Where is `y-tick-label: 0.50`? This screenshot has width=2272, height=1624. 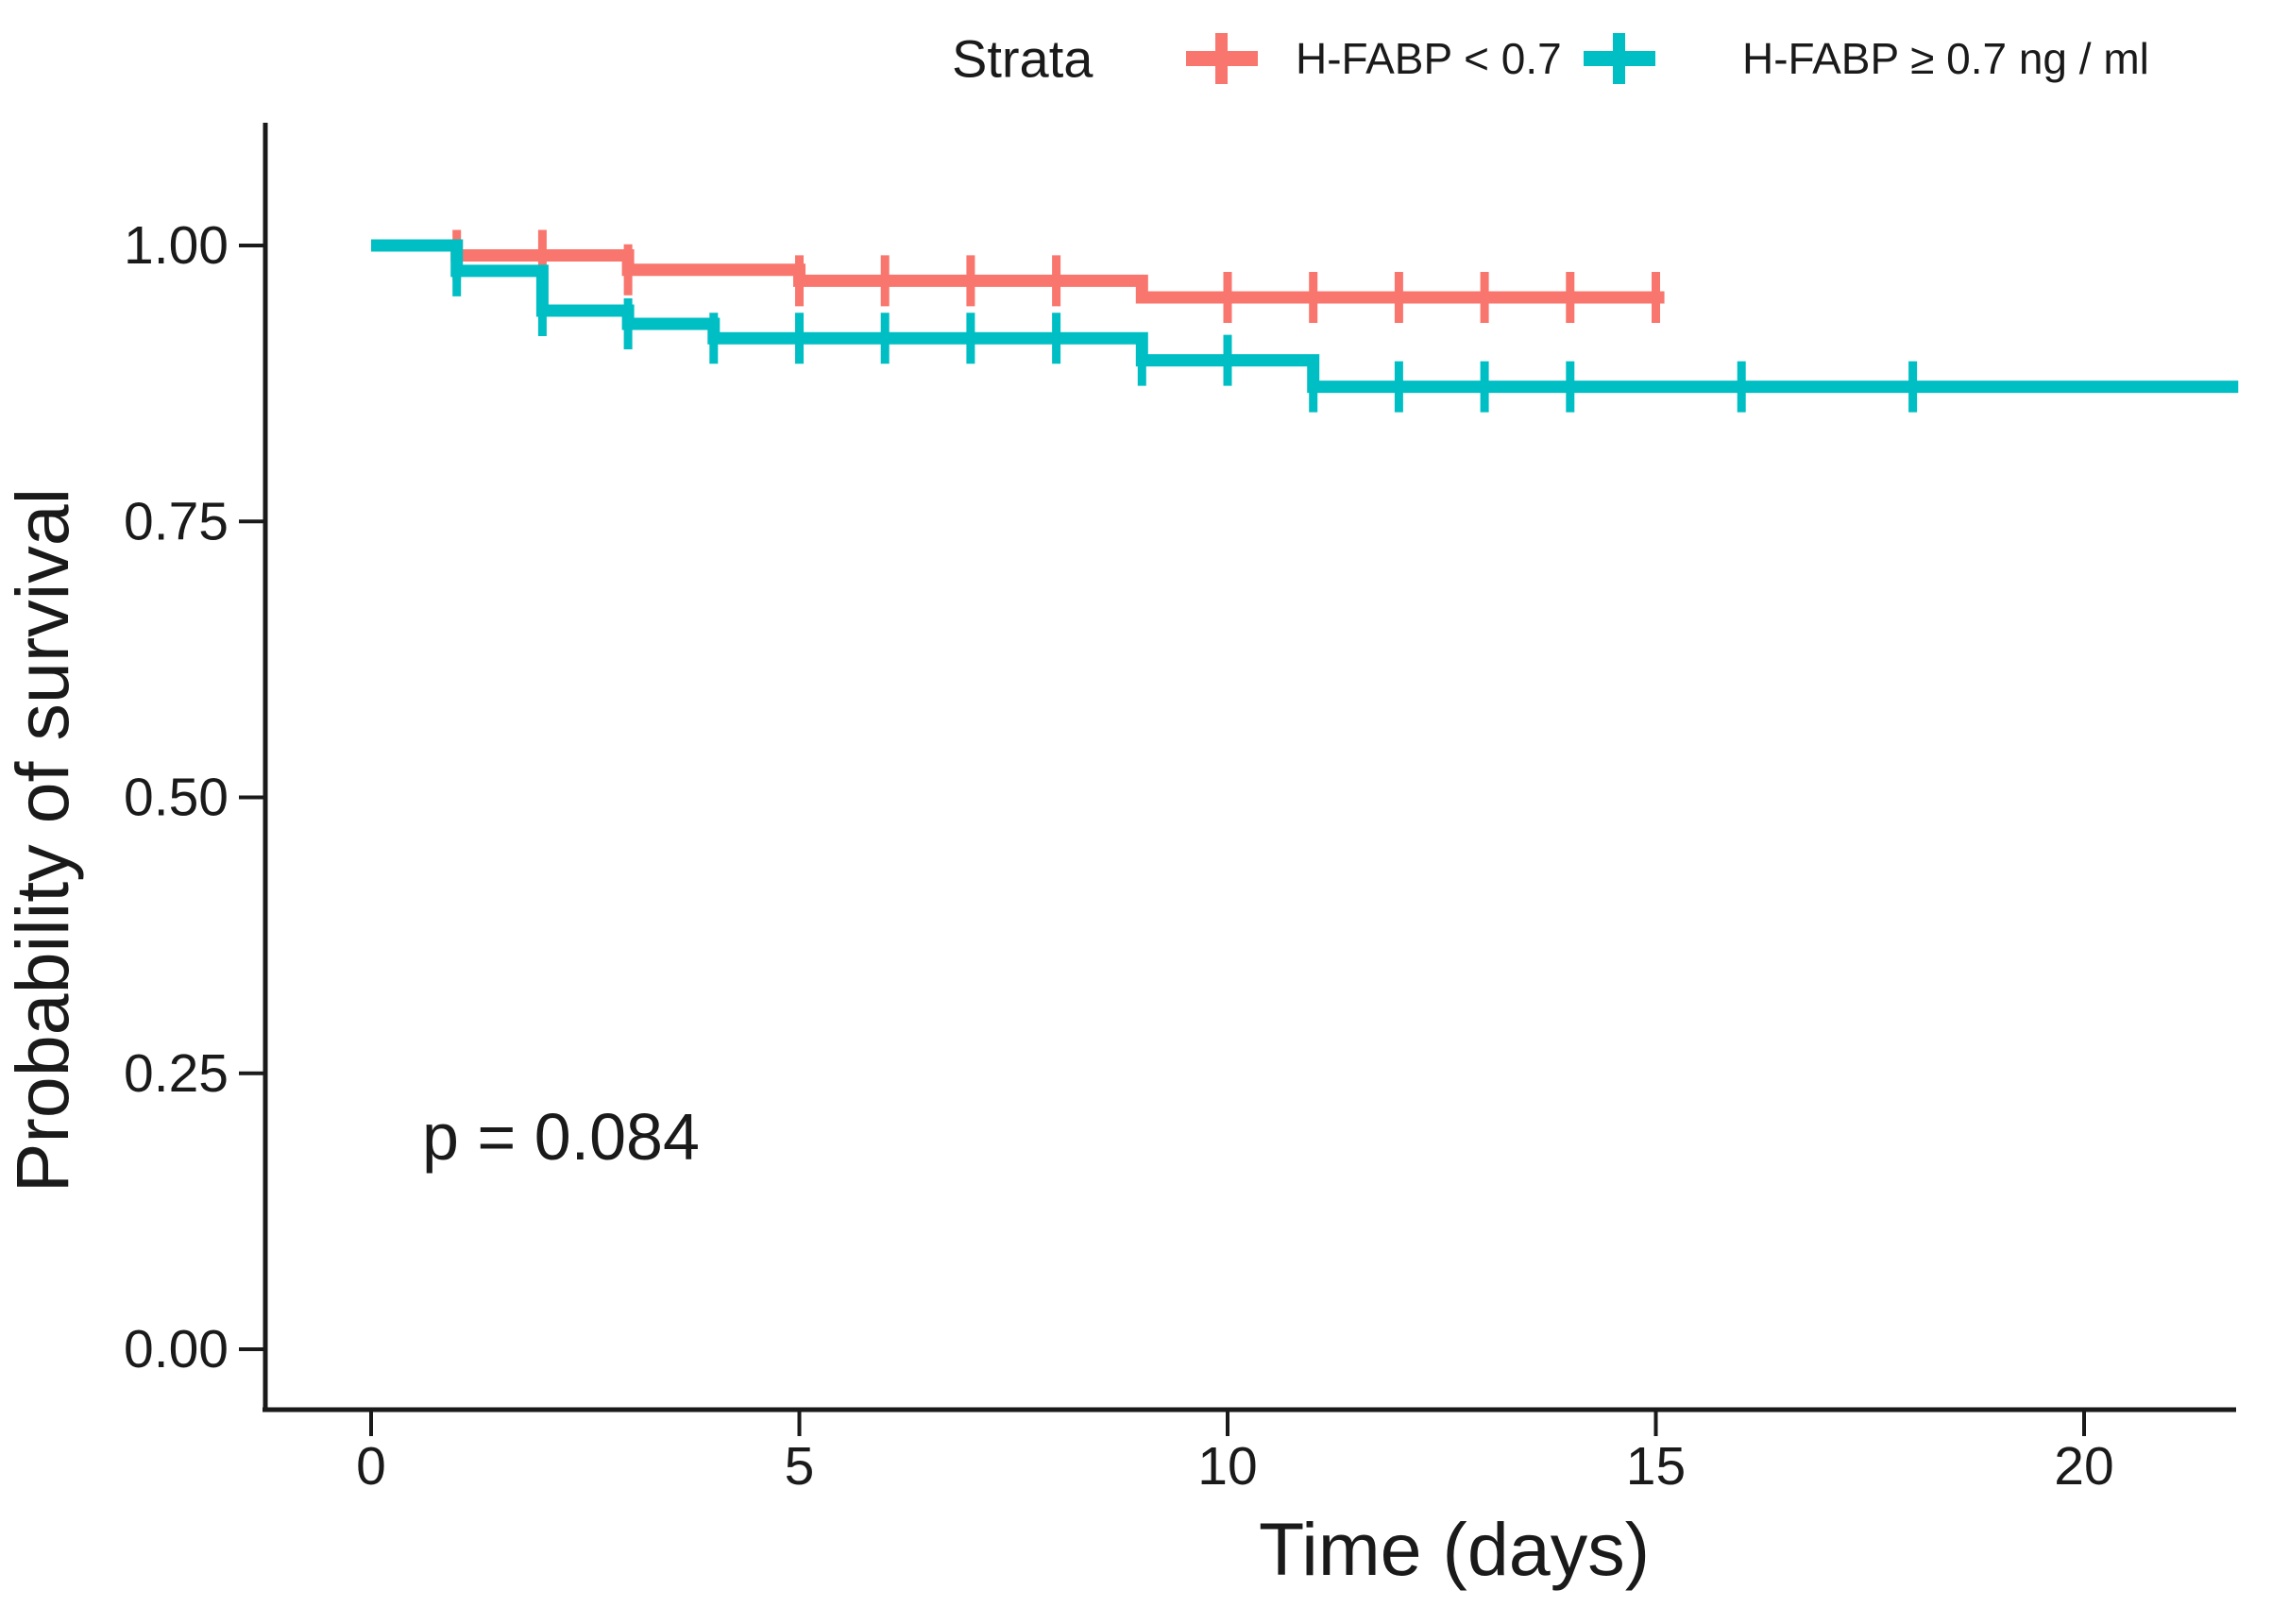
y-tick-label: 0.50 is located at coordinates (176, 798).